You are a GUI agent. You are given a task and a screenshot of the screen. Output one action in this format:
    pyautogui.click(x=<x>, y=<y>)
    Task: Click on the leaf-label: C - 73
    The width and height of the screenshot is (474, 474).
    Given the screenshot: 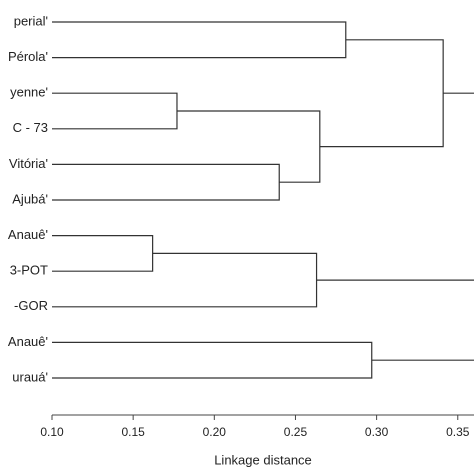 What is the action you would take?
    pyautogui.click(x=30, y=127)
    